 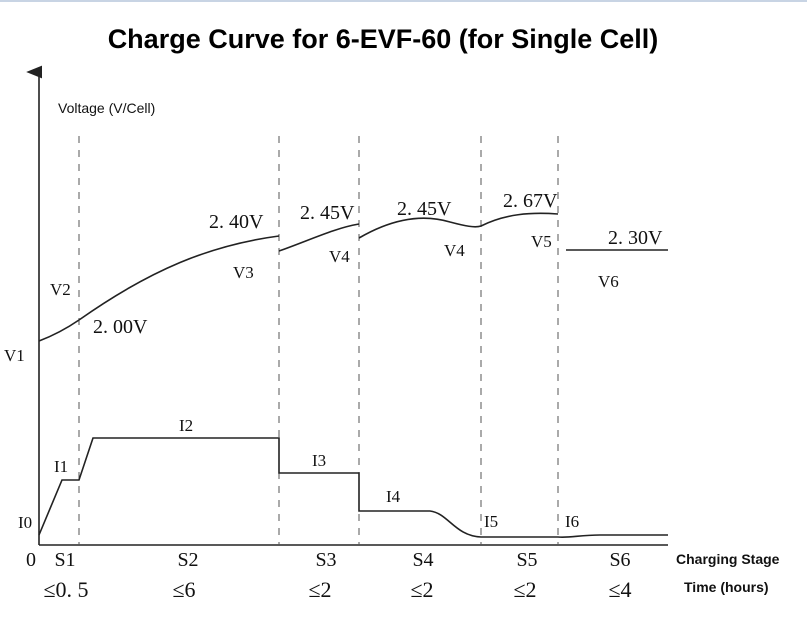 What do you see at coordinates (187, 560) in the screenshot?
I see `stage-label-2: S2` at bounding box center [187, 560].